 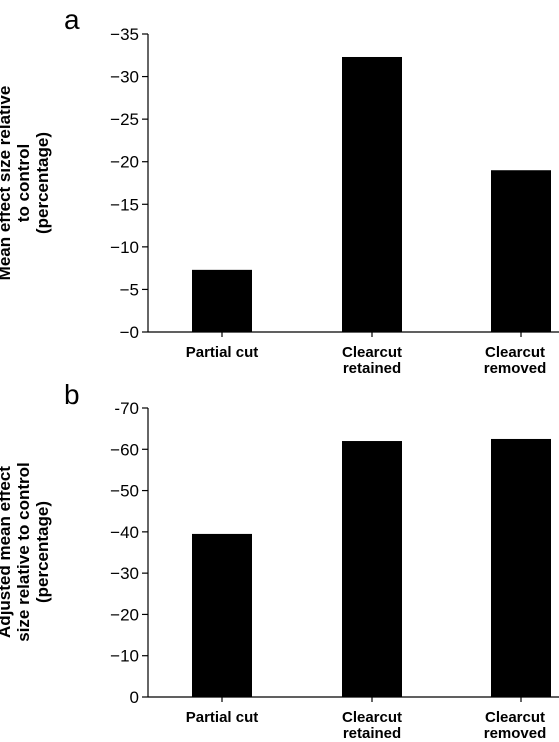 What do you see at coordinates (124, 449) in the screenshot?
I see `y-tick-label: −60` at bounding box center [124, 449].